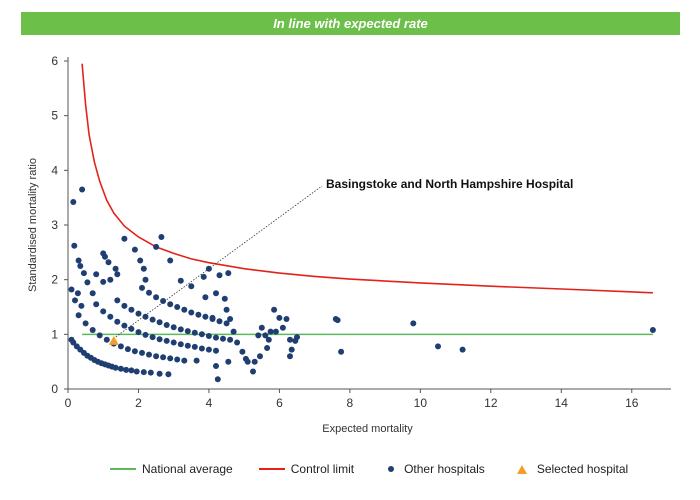  What do you see at coordinates (449, 184) in the screenshot?
I see `annotation-label: Basingstoke and North Hampshire Hospital` at bounding box center [449, 184].